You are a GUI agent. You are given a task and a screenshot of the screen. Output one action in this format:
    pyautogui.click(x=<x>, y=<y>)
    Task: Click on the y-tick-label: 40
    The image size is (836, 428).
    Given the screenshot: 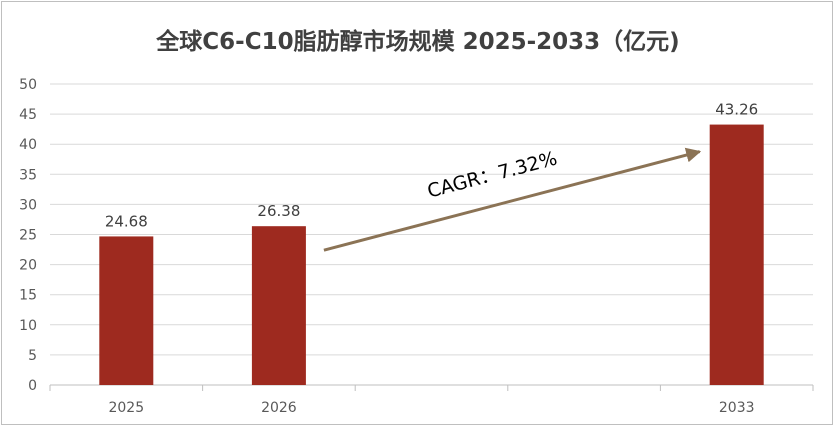 What is the action you would take?
    pyautogui.click(x=28, y=145)
    